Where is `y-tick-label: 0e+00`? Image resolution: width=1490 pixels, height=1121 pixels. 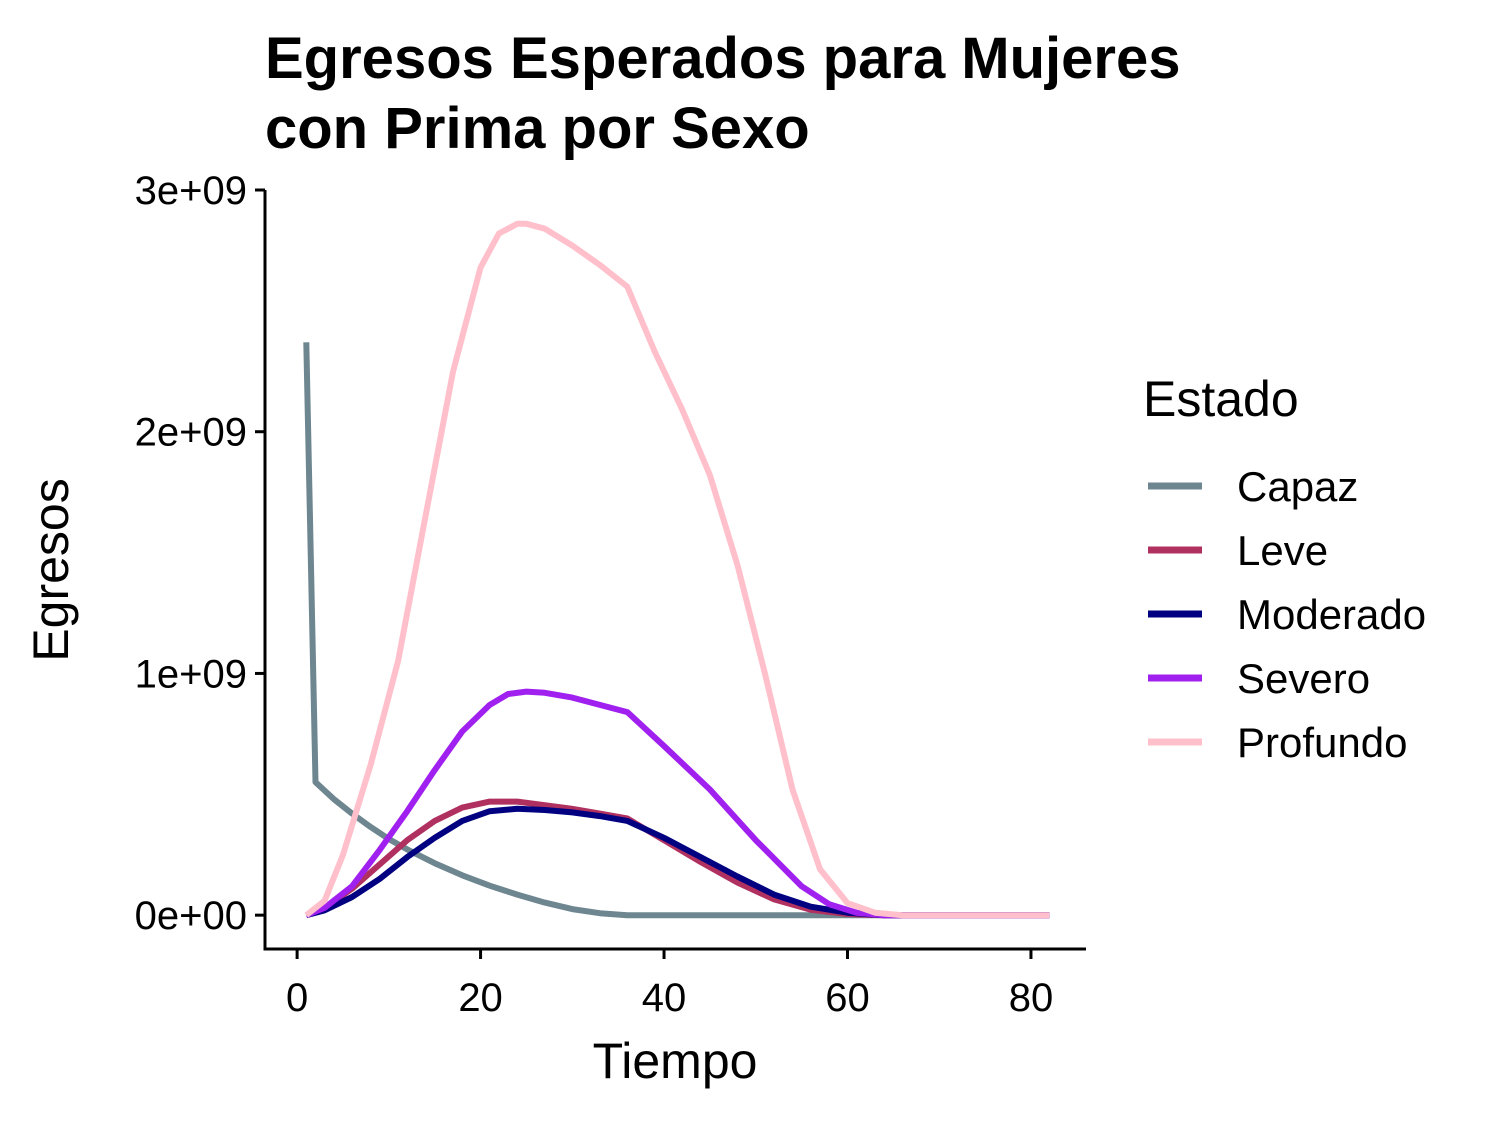
y-tick-label: 0e+00 is located at coordinates (191, 916).